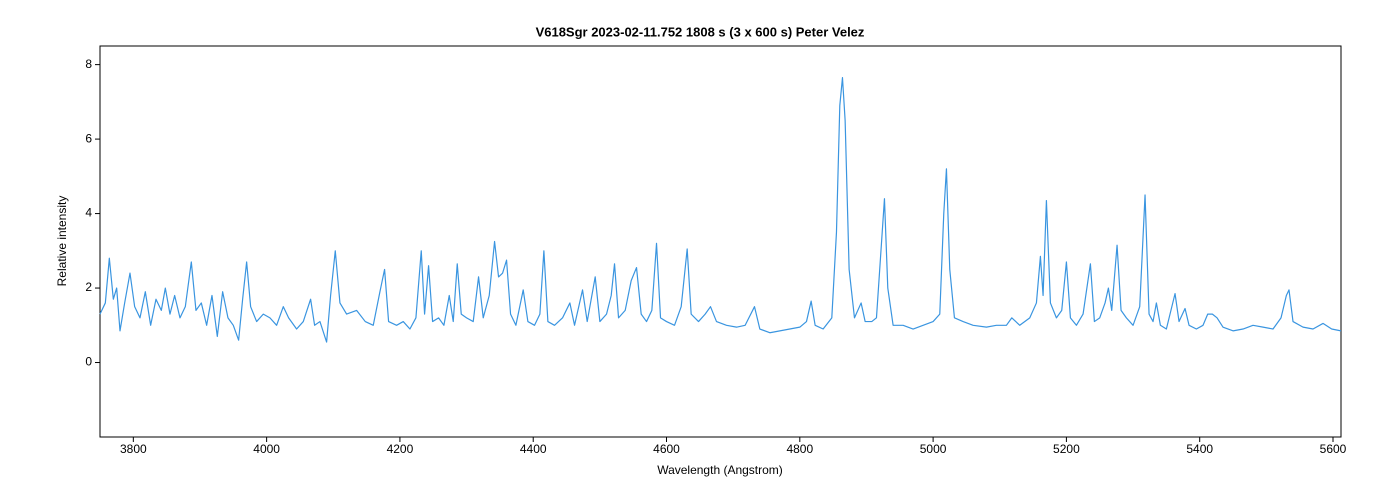 The width and height of the screenshot is (1400, 500). I want to click on x-tick-label: 3800, so click(133, 449).